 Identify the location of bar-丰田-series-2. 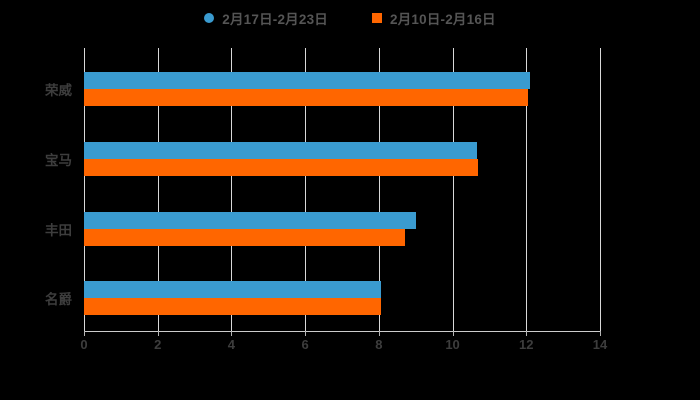
(244, 237).